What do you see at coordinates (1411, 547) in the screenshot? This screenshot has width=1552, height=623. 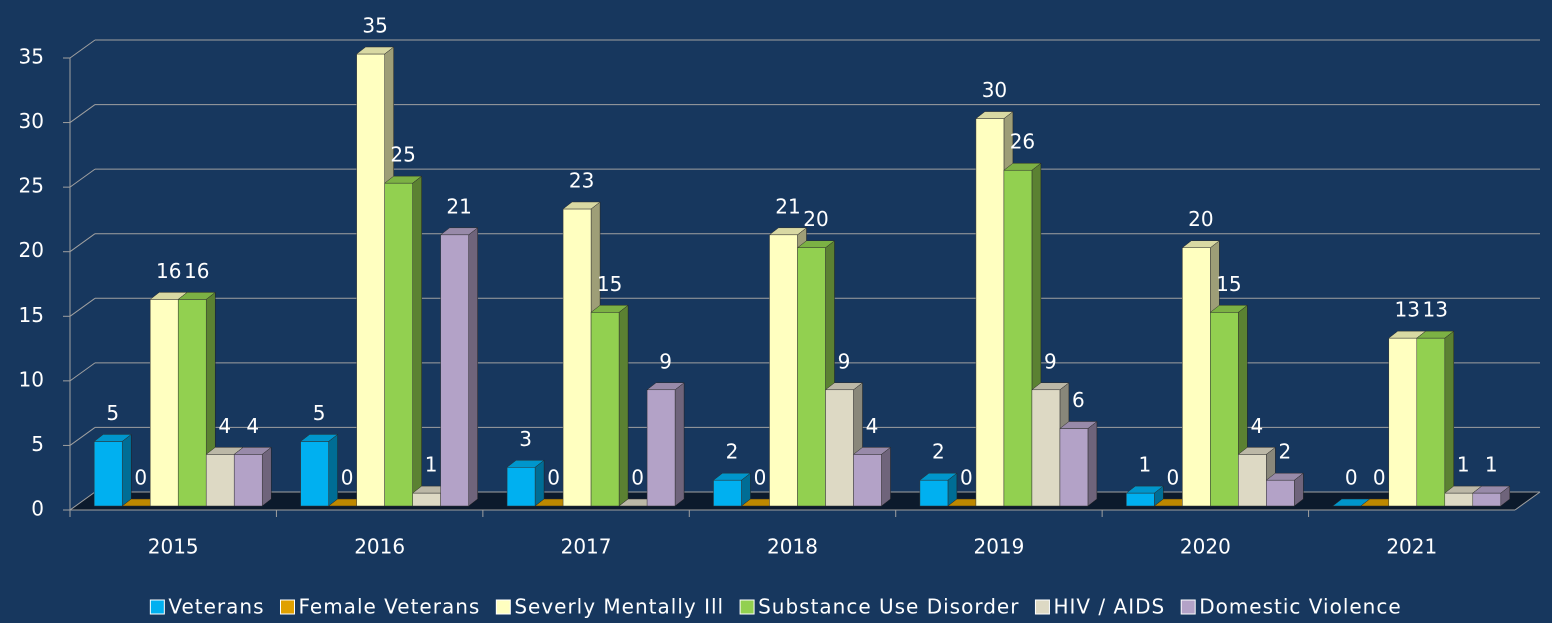 I see `x-tick-label: 2021` at bounding box center [1411, 547].